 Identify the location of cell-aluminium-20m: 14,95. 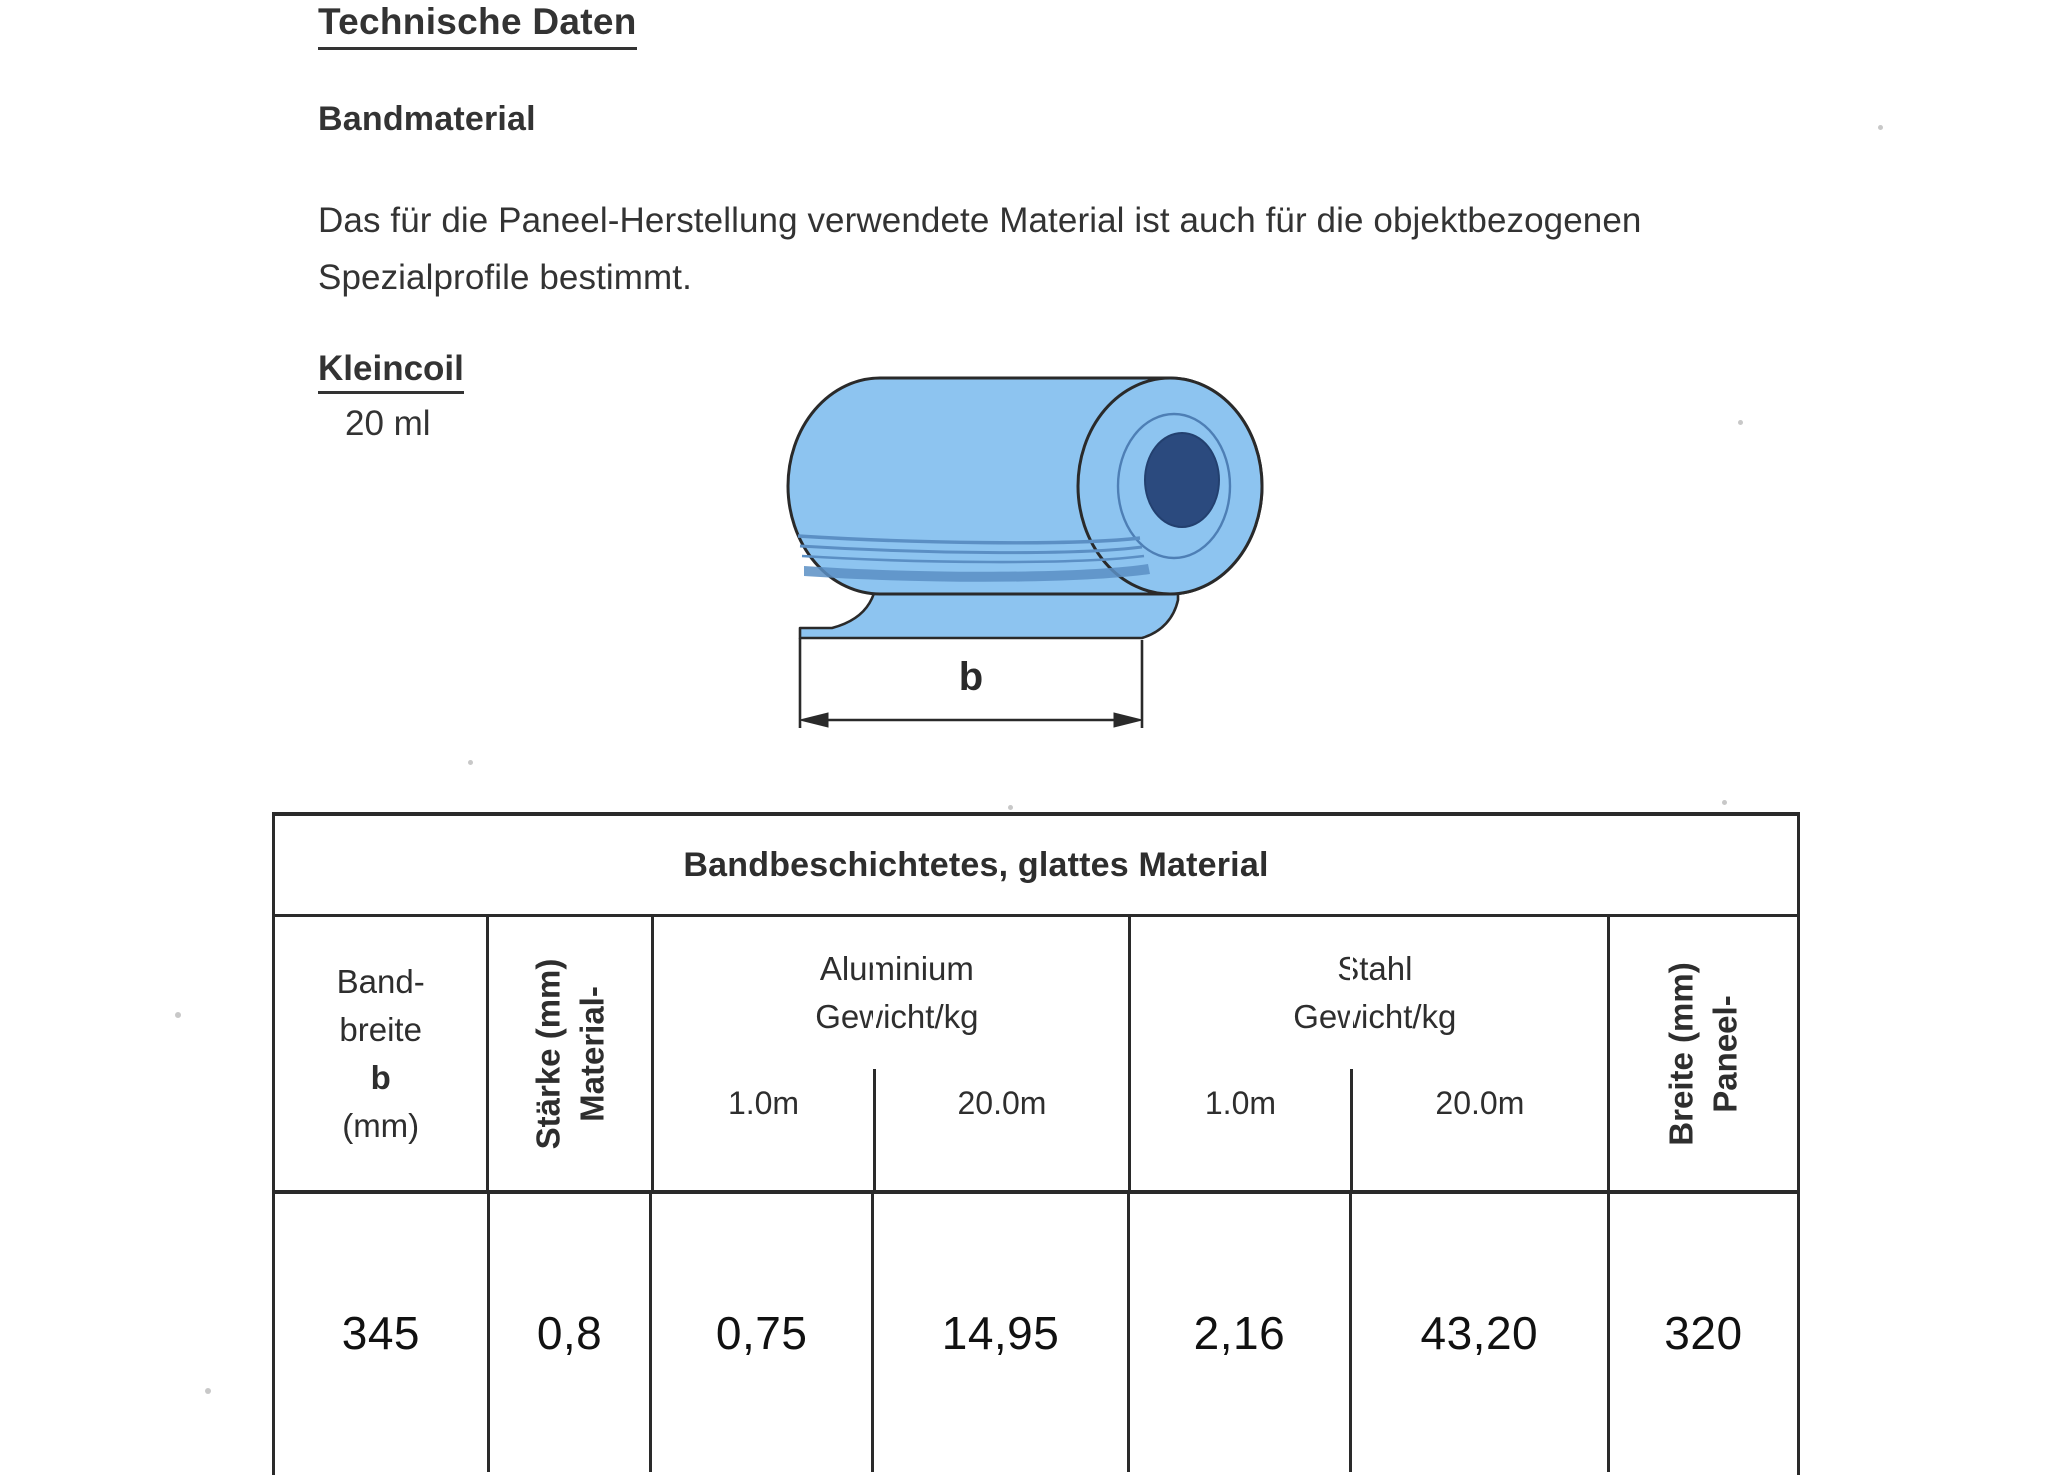
(1002, 1333).